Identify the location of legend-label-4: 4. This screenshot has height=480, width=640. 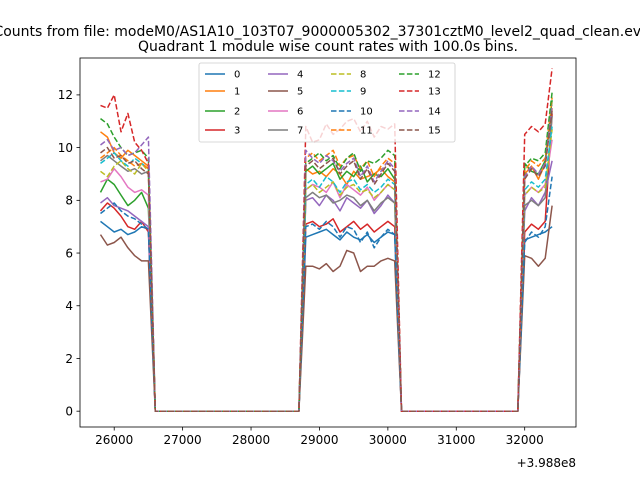
(300, 75).